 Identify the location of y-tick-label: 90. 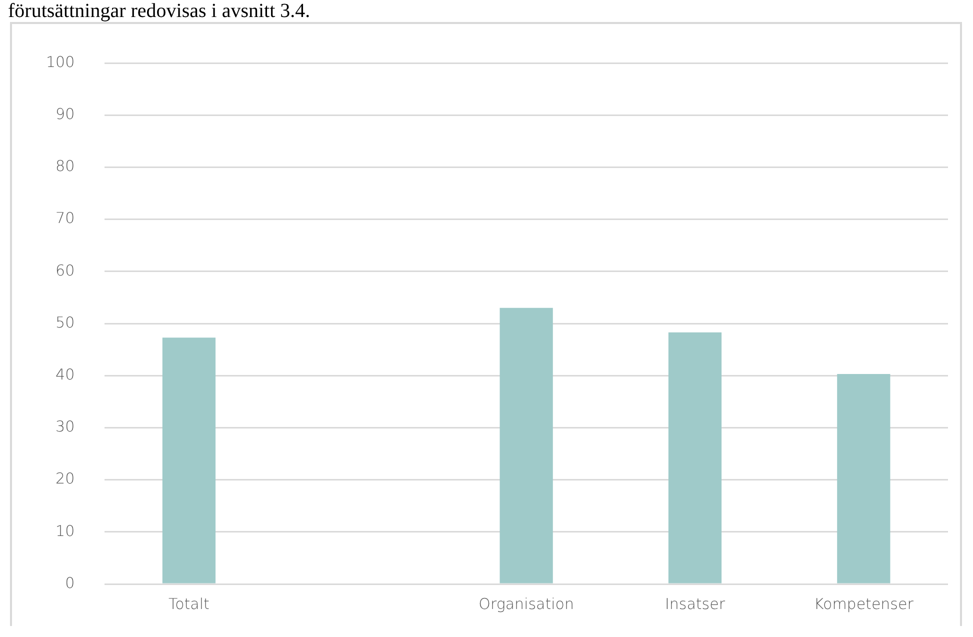
(65, 113).